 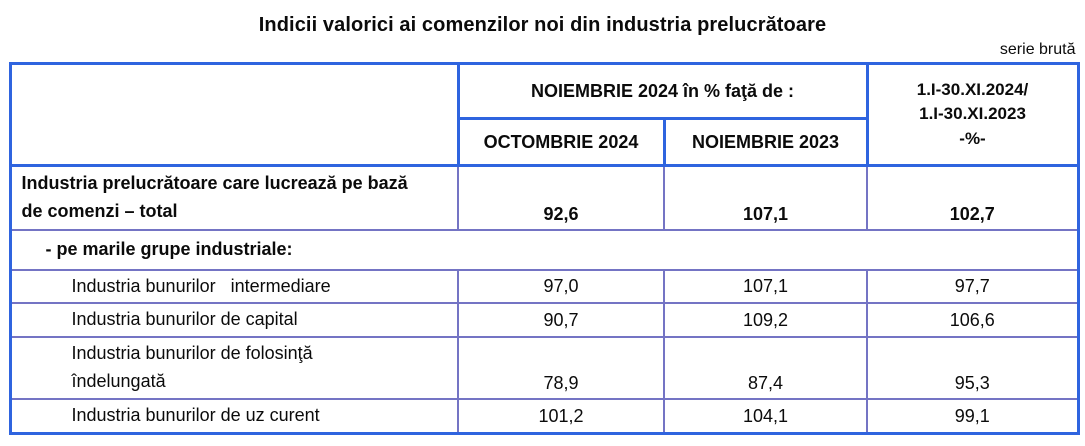 What do you see at coordinates (1037, 49) in the screenshot?
I see `series-note: serie brută` at bounding box center [1037, 49].